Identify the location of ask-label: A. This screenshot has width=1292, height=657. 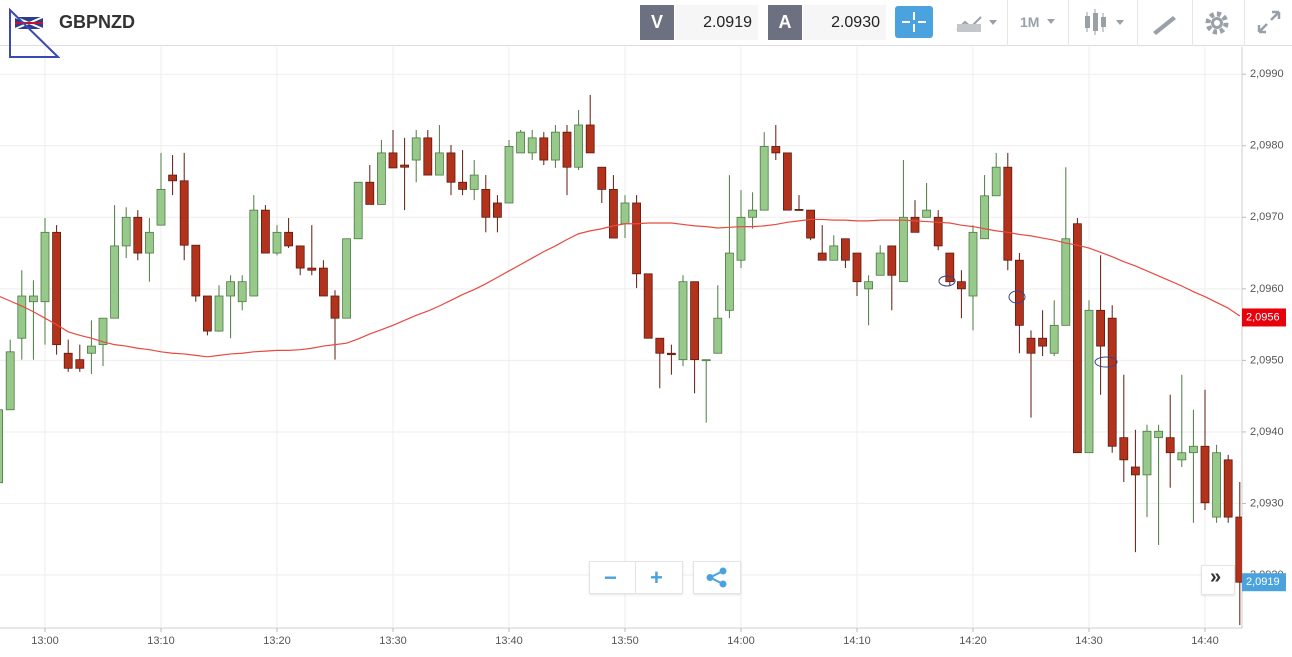
(785, 22).